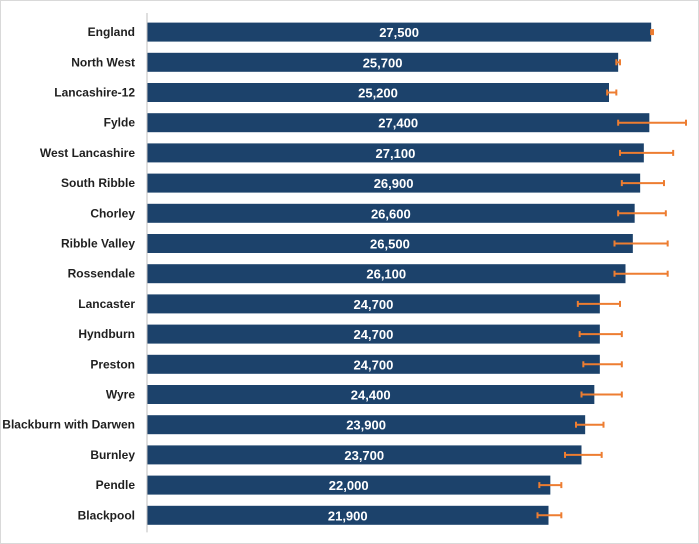 Image resolution: width=699 pixels, height=544 pixels. Describe the element at coordinates (120, 123) in the screenshot. I see `category-label-3: Fylde` at that location.